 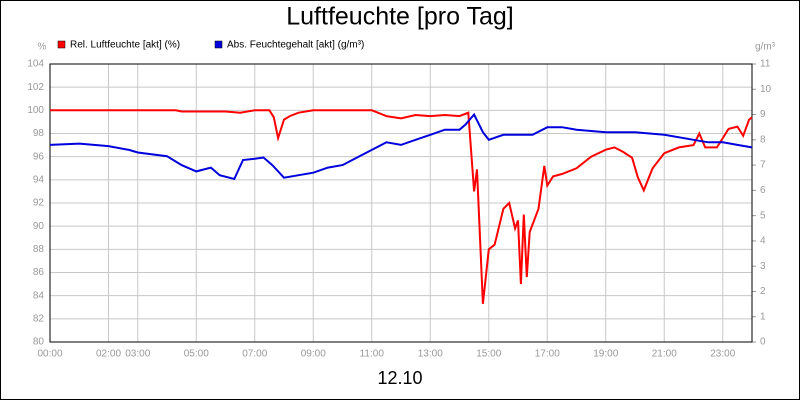 I want to click on x-tick-label: 03:00, so click(x=137, y=354).